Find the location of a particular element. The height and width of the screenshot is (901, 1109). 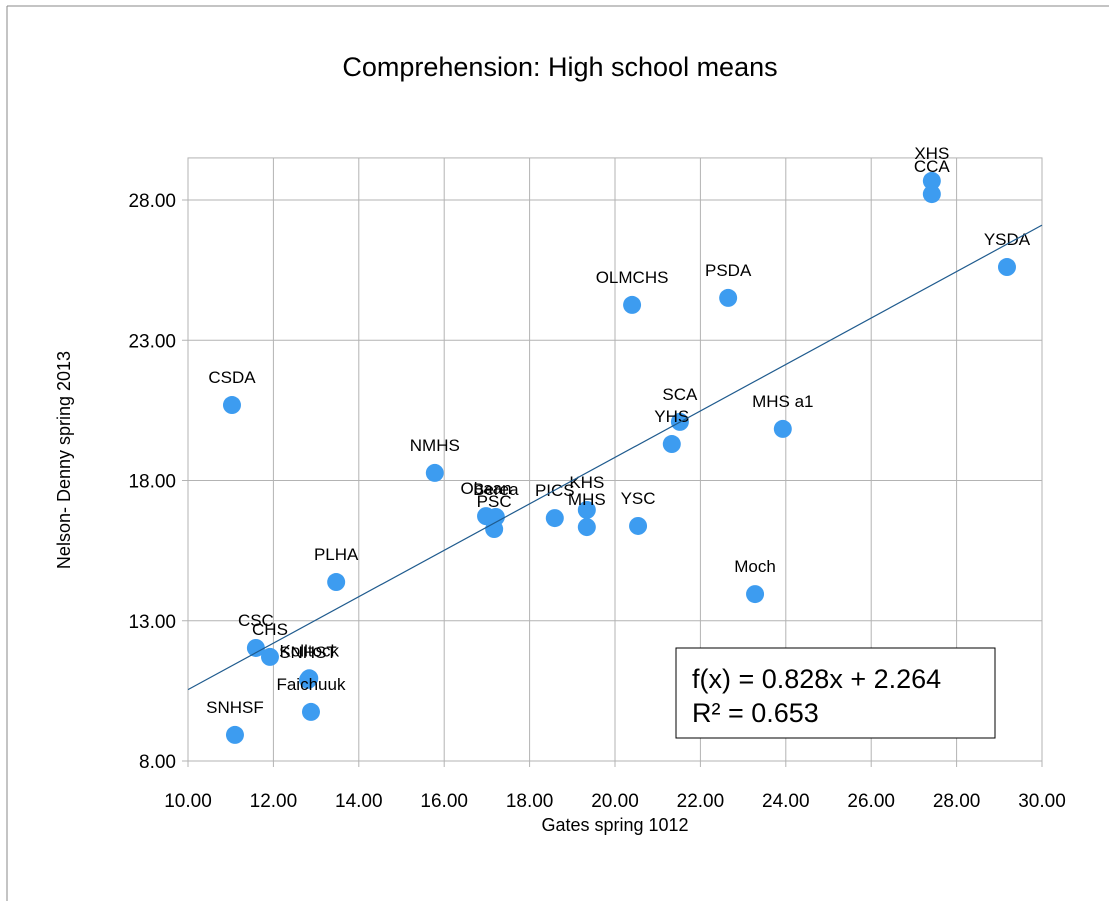

x-tick-label: 24.00 is located at coordinates (786, 801).